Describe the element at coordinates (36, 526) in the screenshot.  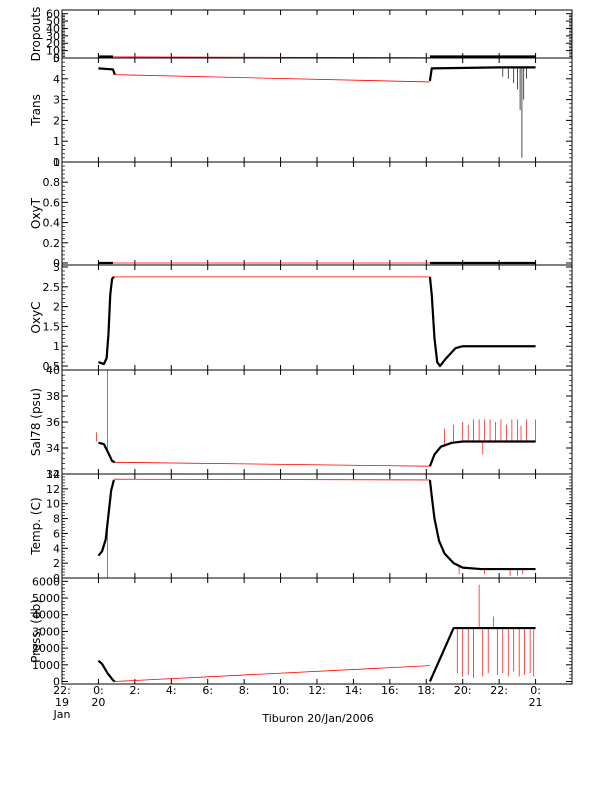
I see `y-axis-label: Temp. (C)` at that location.